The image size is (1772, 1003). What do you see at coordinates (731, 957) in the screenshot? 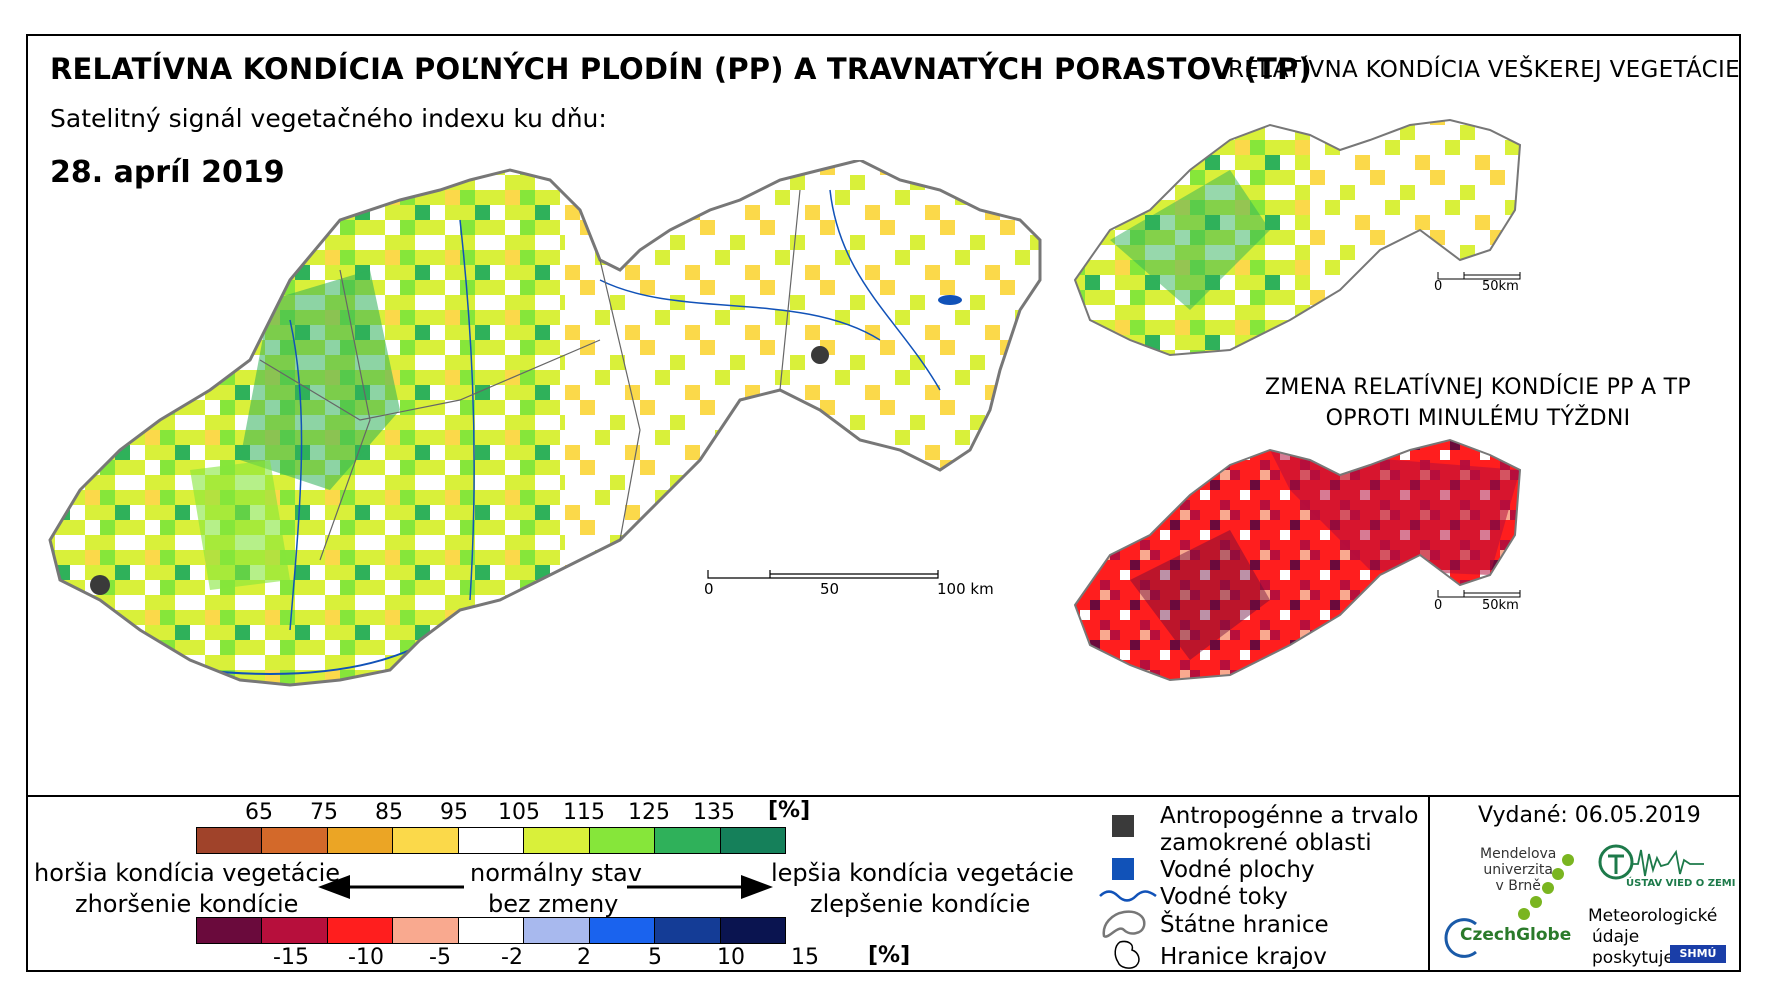
I see `change-tick: 10` at bounding box center [731, 957].